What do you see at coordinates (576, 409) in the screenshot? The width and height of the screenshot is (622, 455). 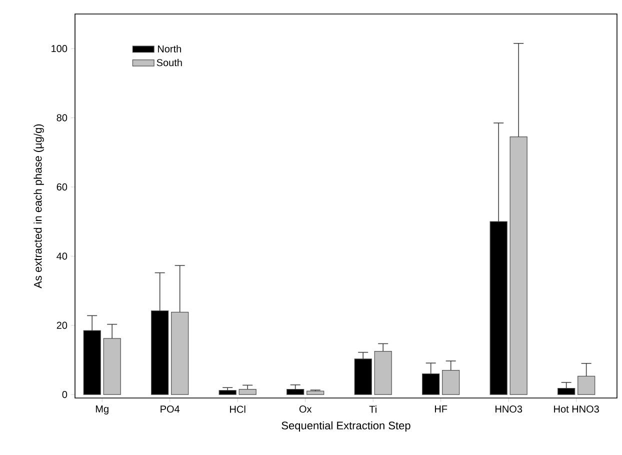 I see `x-tick-label: Hot HNO3` at bounding box center [576, 409].